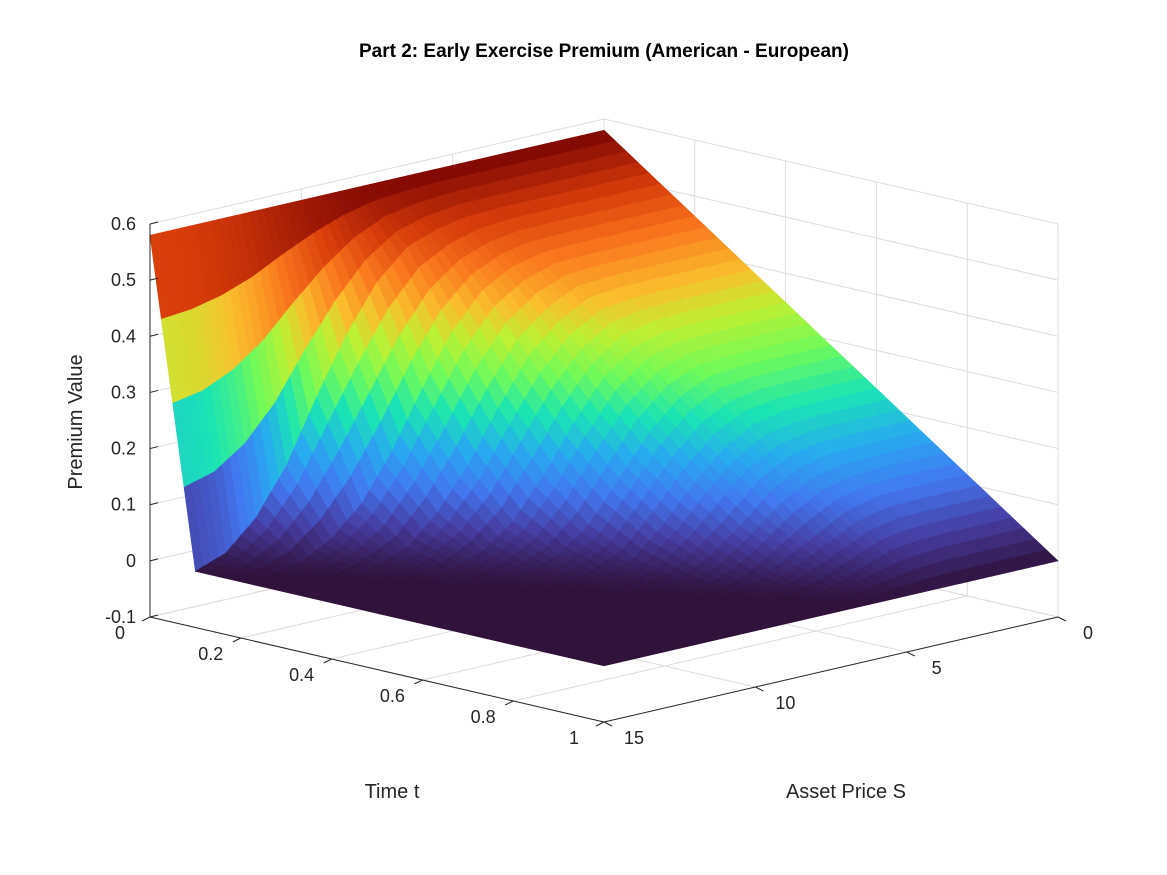 This screenshot has height=875, width=1167. Describe the element at coordinates (602, 664) in the screenshot. I see `surface-patch` at that location.